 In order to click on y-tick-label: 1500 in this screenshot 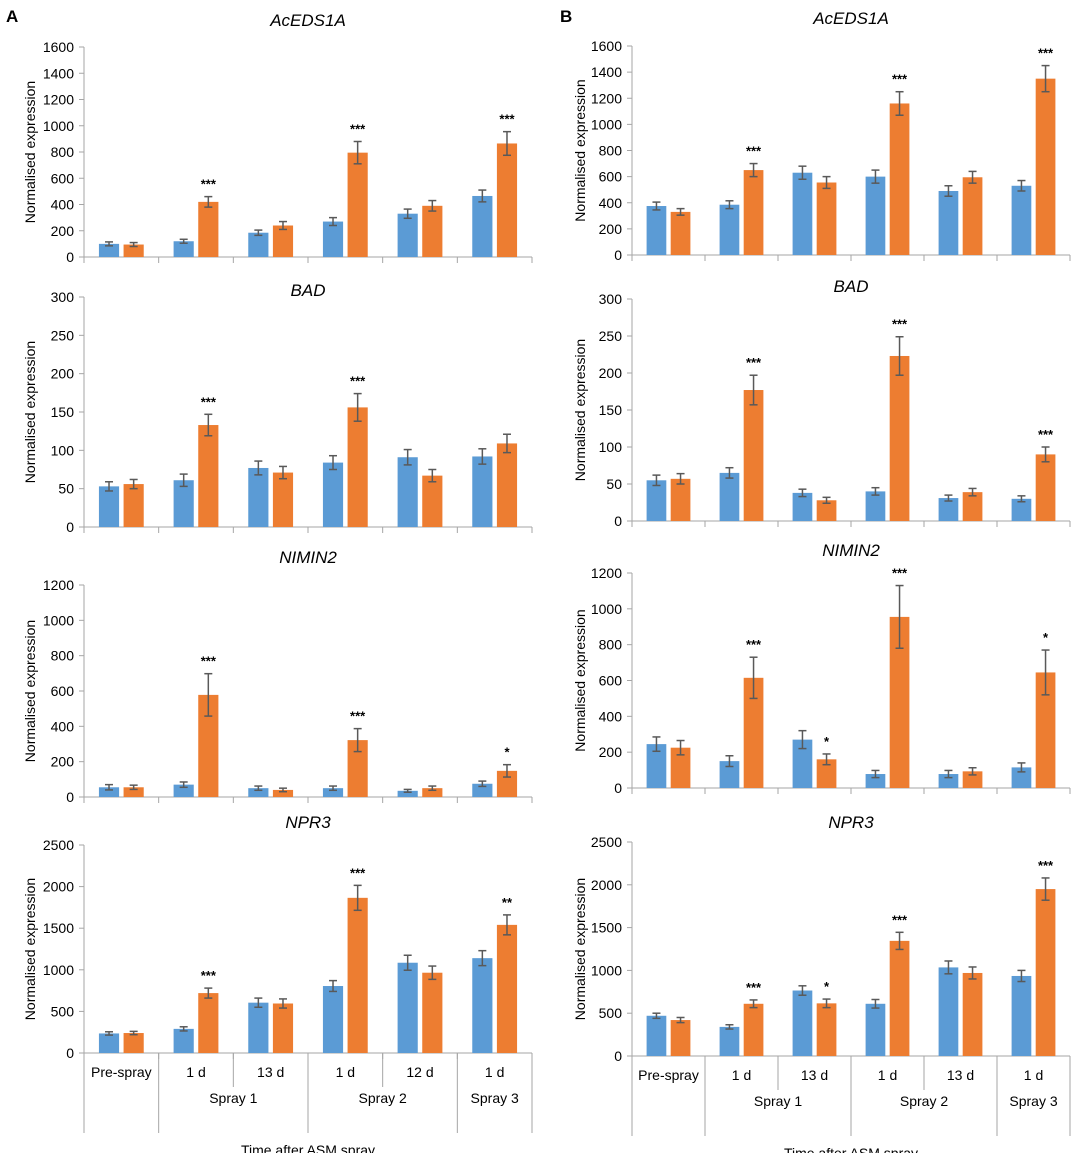, I will do `click(606, 928)`.